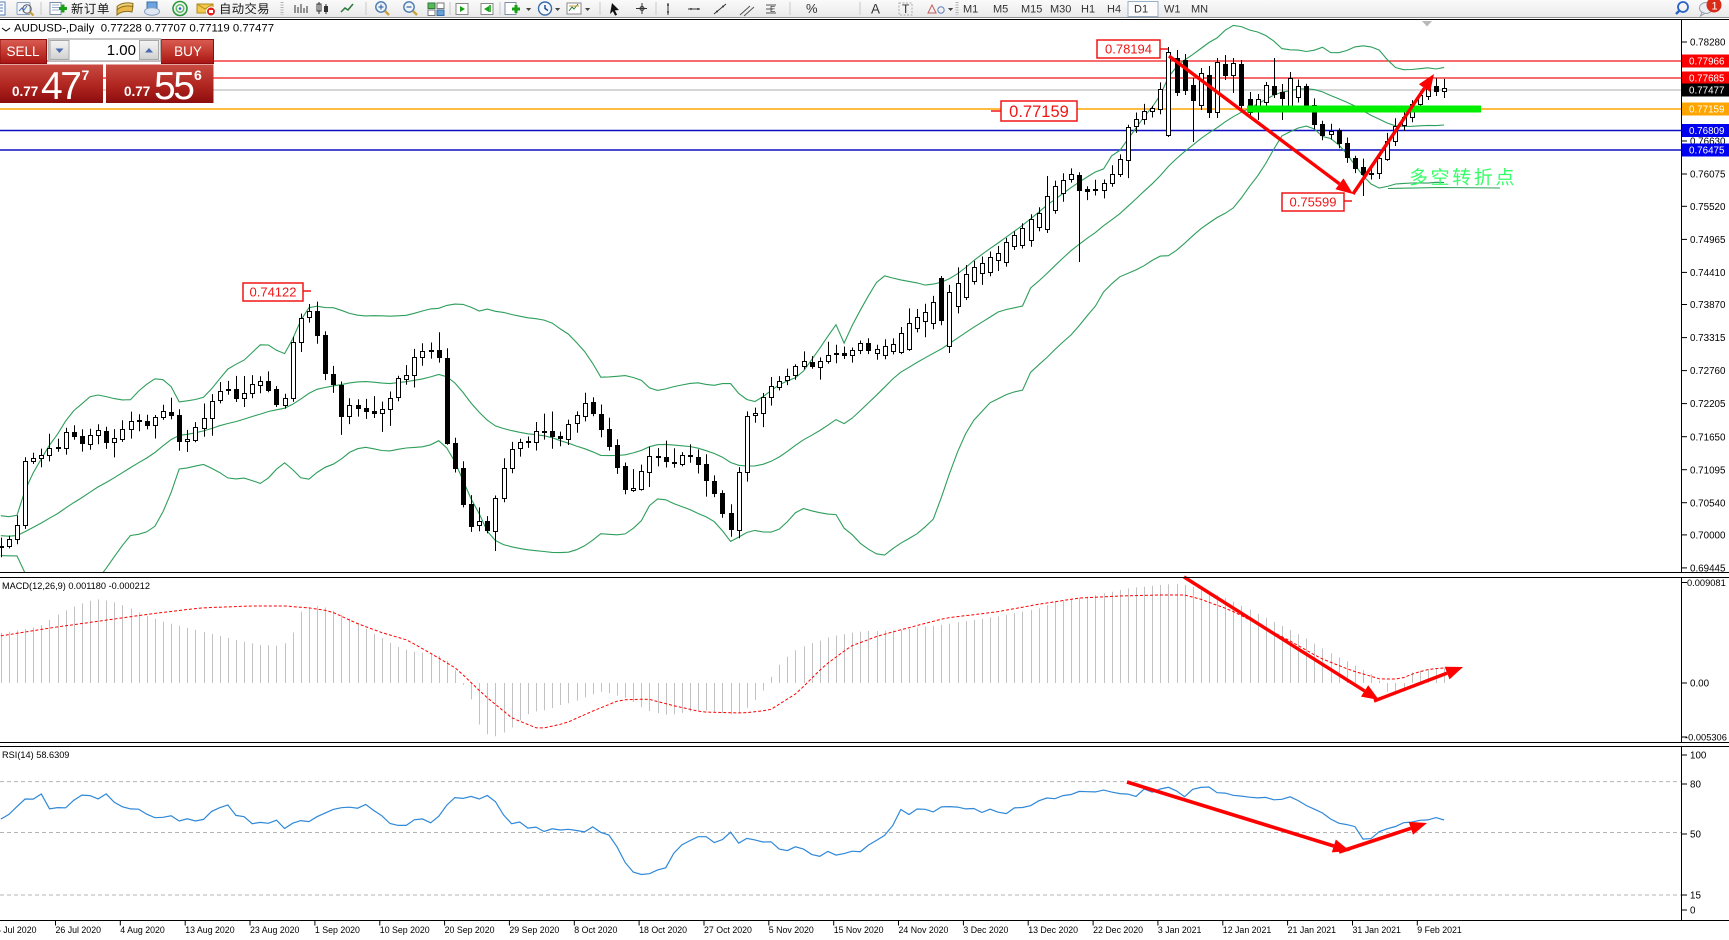  Describe the element at coordinates (86, 75) in the screenshot. I see `svg-text: 7` at that location.